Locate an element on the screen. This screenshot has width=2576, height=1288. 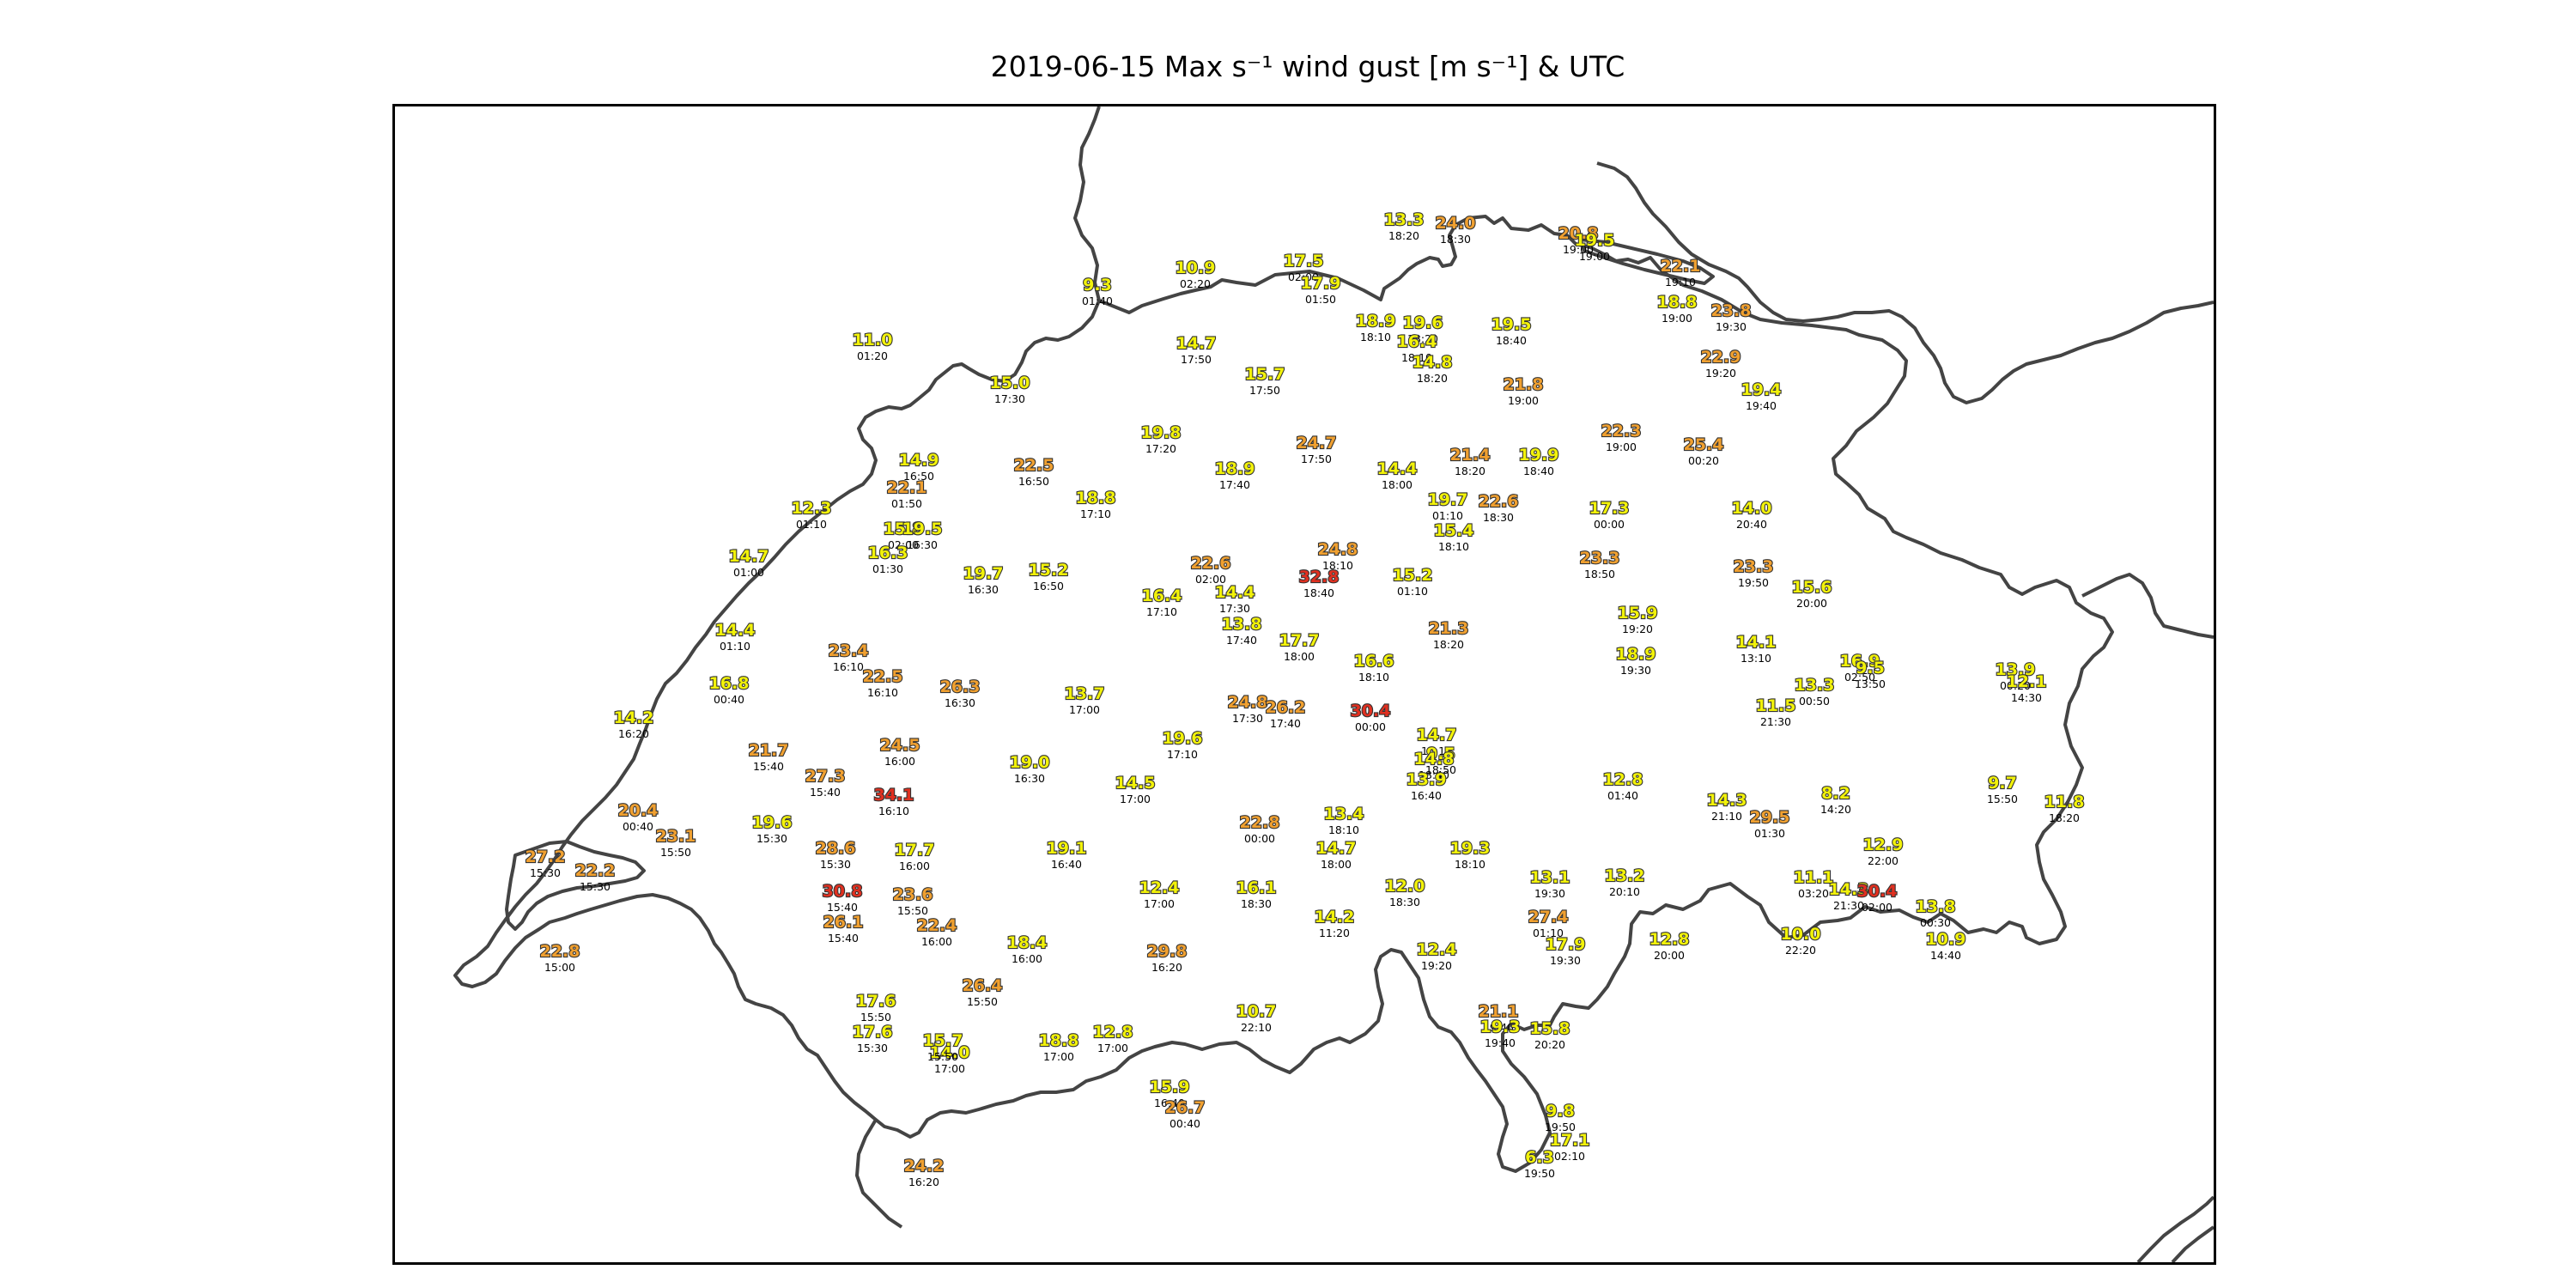
station-gust-value: 22.6 is located at coordinates (1211, 563).